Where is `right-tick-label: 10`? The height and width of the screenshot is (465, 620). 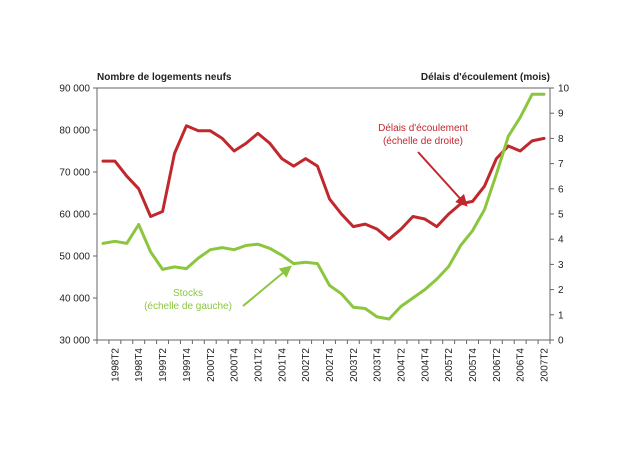
right-tick-label: 10 is located at coordinates (564, 89).